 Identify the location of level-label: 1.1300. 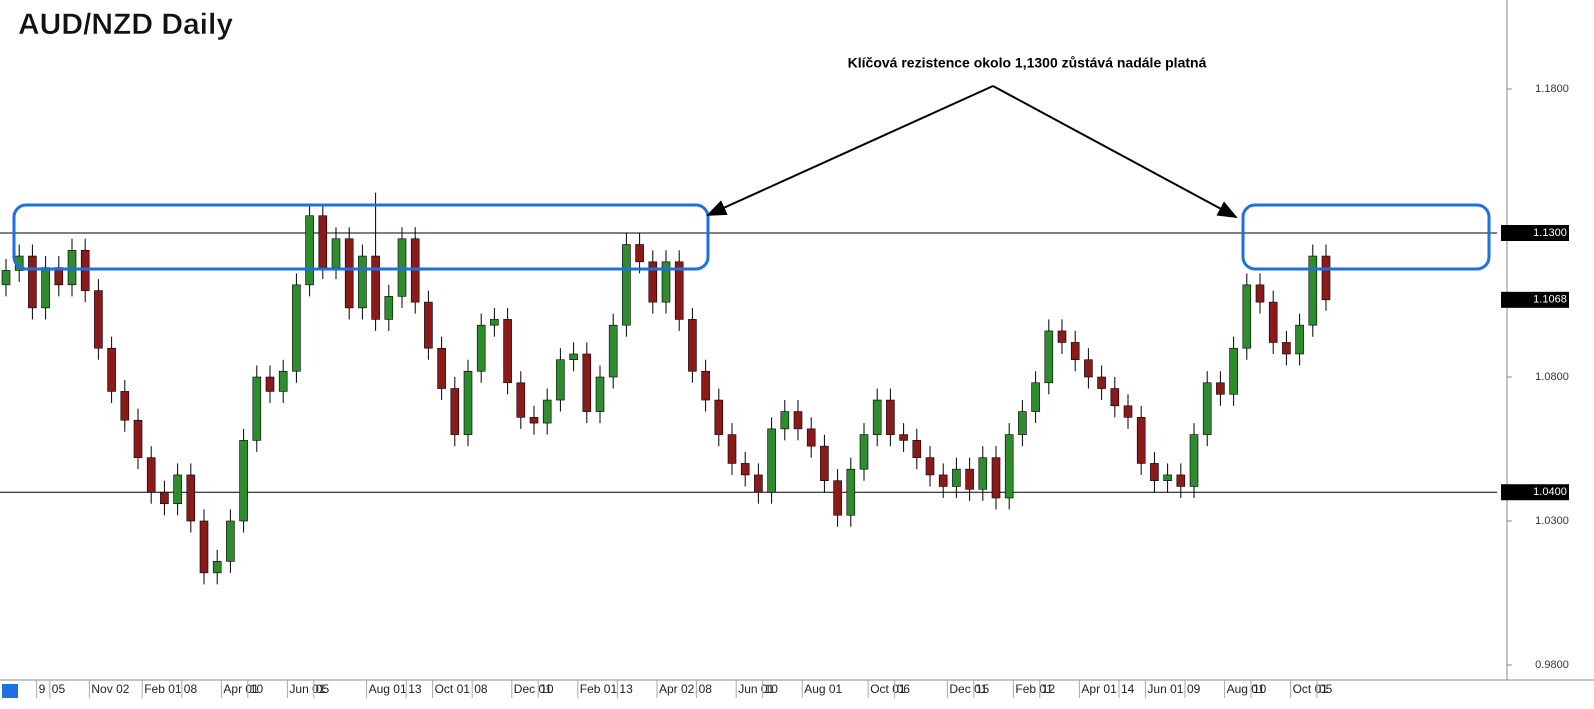
(1550, 233).